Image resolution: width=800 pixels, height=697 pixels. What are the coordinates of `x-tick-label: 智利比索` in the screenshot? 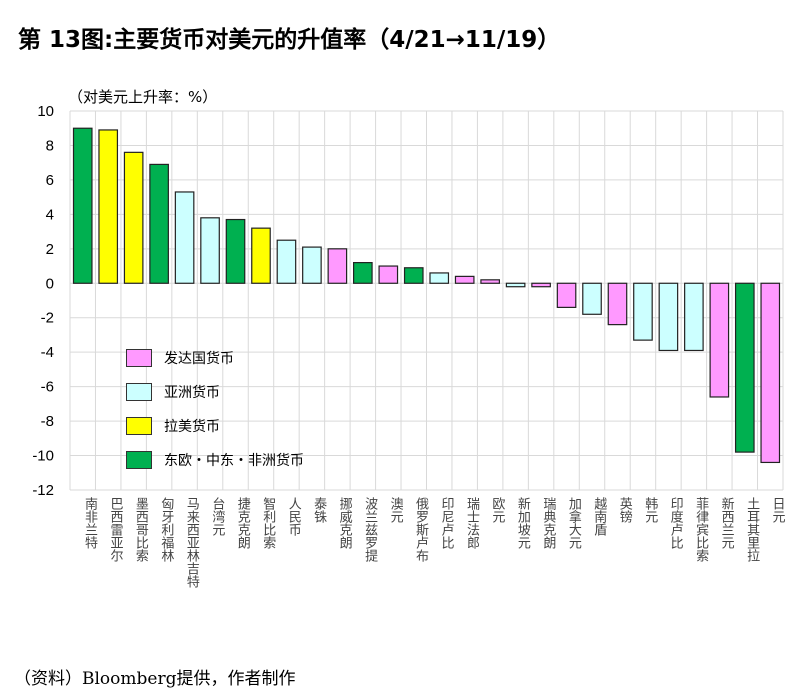 It's located at (268, 523).